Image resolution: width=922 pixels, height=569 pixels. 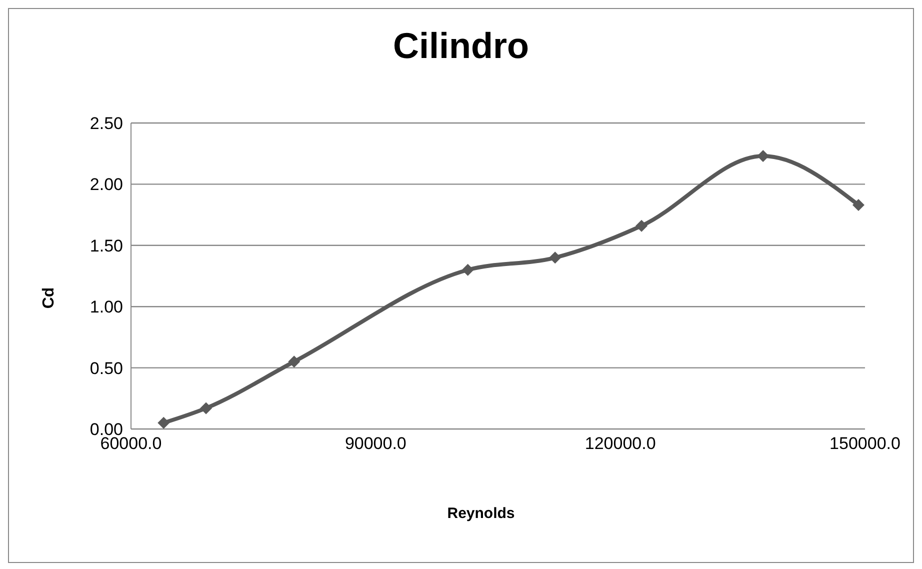 What do you see at coordinates (620, 444) in the screenshot?
I see `x-tick-label: 120000.0` at bounding box center [620, 444].